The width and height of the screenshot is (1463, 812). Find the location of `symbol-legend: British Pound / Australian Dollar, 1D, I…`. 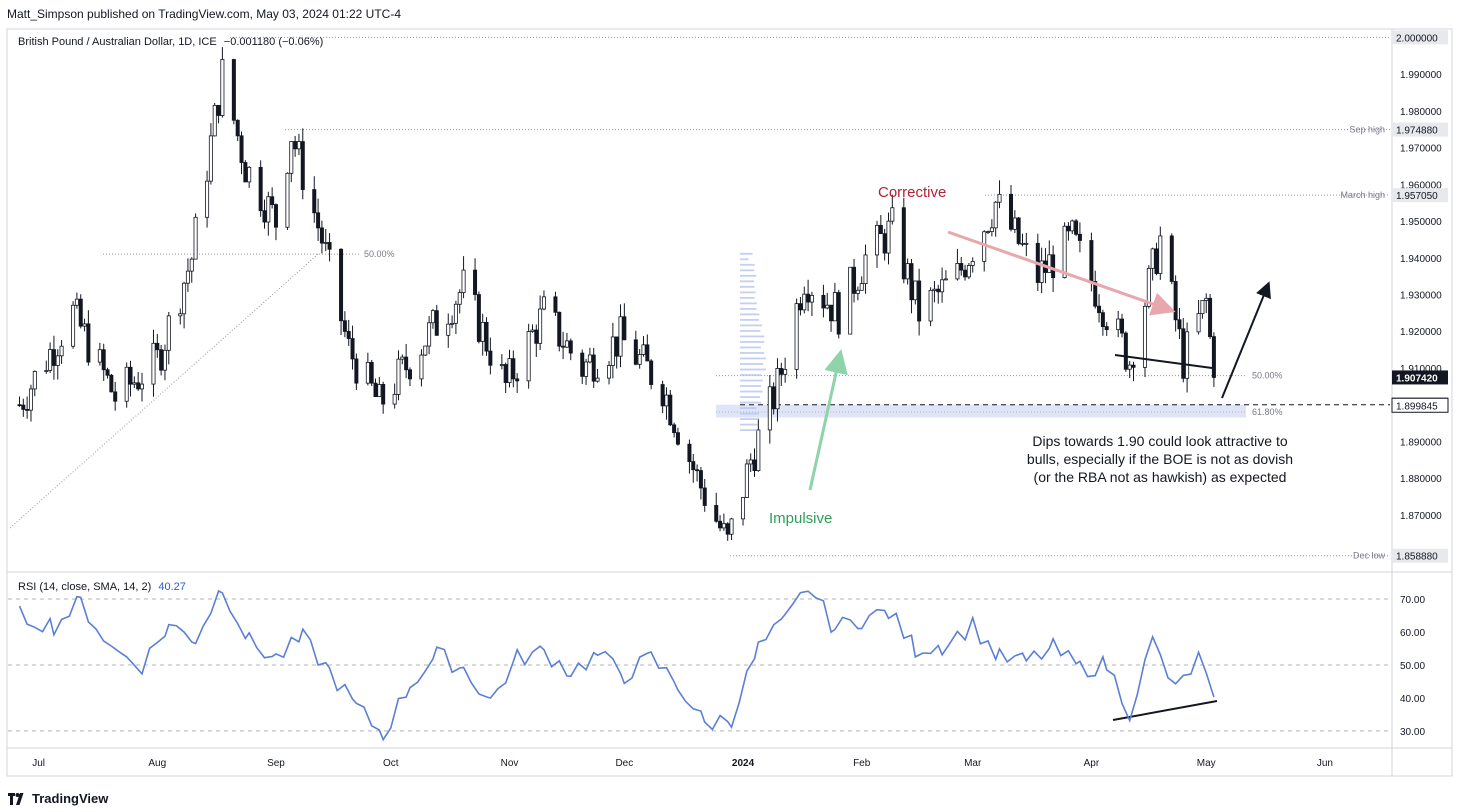

symbol-legend: British Pound / Australian Dollar, 1D, I… is located at coordinates (170, 42).